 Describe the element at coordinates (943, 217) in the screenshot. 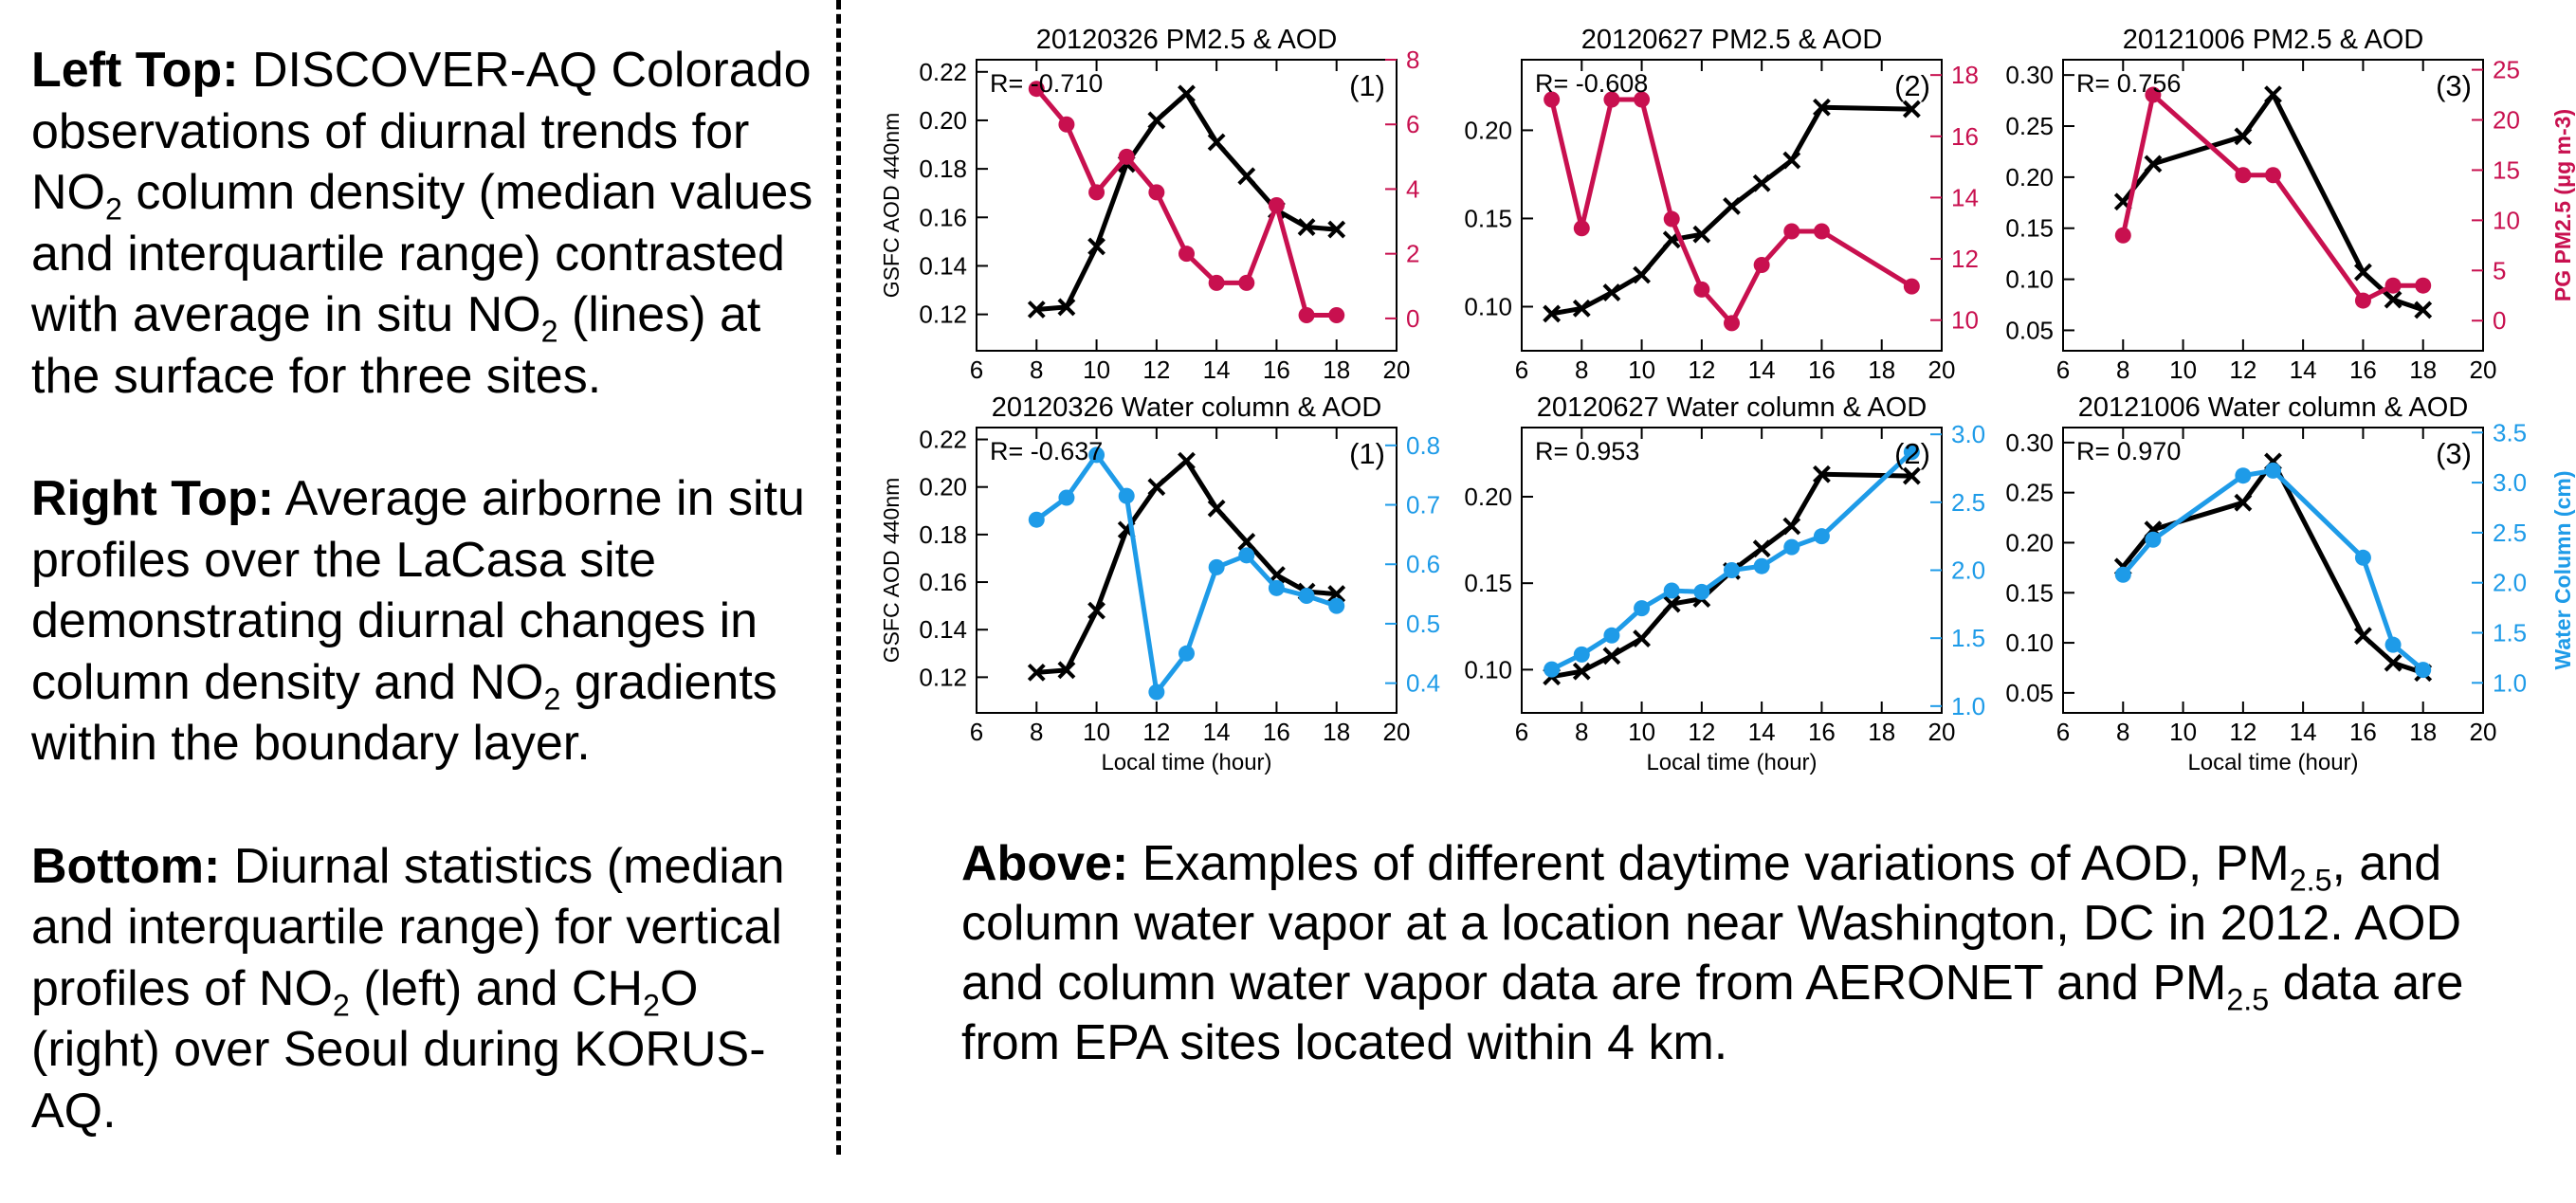

I see `y-tick-label: 0.16` at that location.